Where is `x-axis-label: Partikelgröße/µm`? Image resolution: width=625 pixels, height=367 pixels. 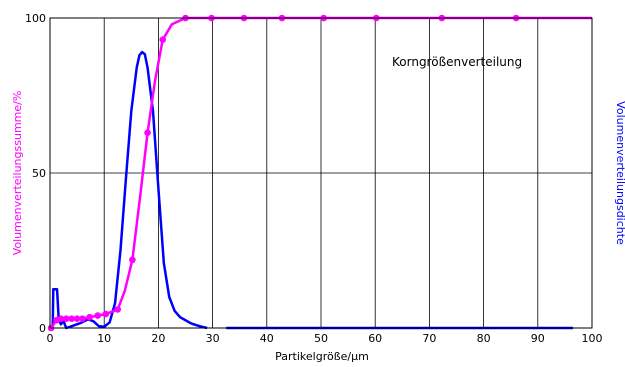
x-axis-label: Partikelgröße/µm is located at coordinates (322, 356).